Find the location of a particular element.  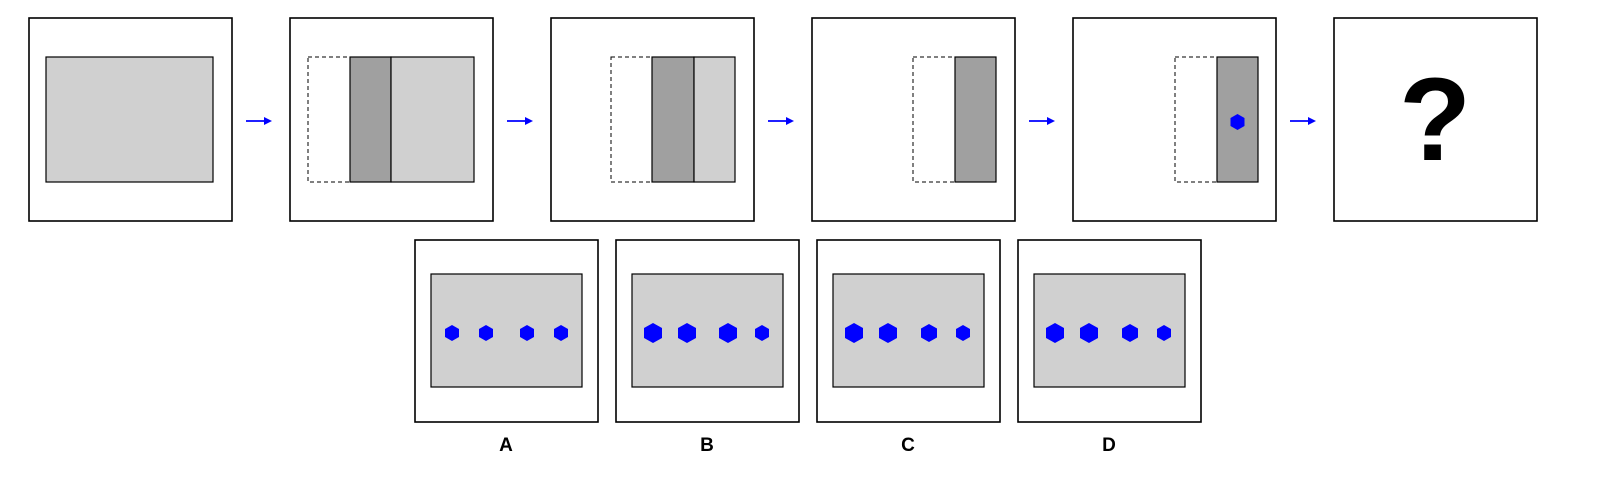

question-mark: ? is located at coordinates (1435, 120).